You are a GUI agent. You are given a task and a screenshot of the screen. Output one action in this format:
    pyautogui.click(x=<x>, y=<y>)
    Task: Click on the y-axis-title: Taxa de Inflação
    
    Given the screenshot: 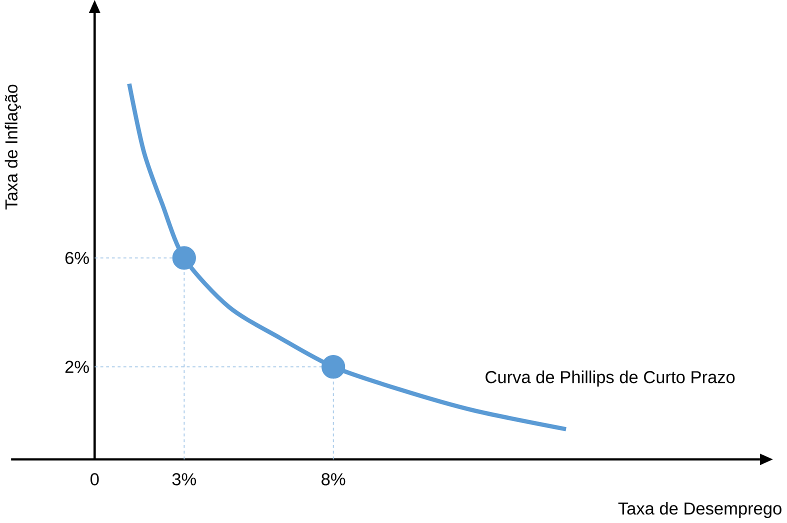 What is the action you would take?
    pyautogui.click(x=12, y=147)
    